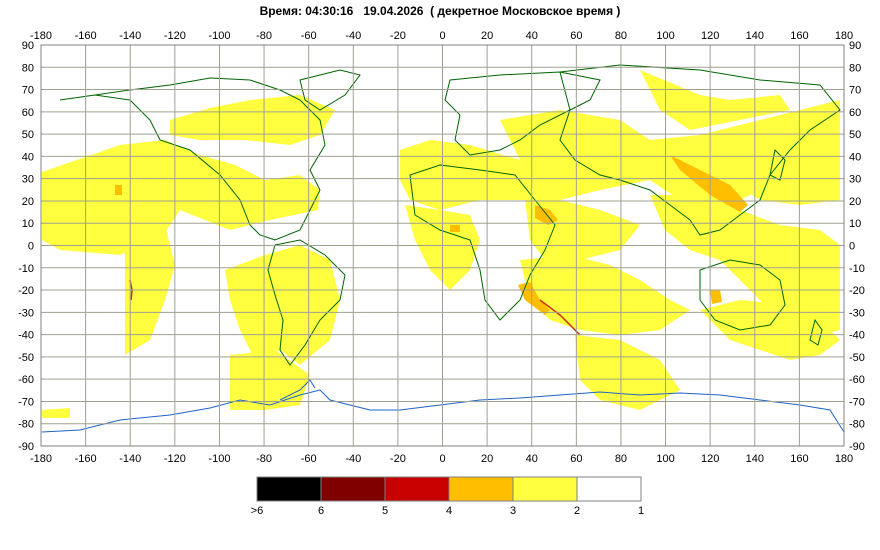 This screenshot has width=880, height=550. I want to click on spot-us-mexico, so click(118, 190).